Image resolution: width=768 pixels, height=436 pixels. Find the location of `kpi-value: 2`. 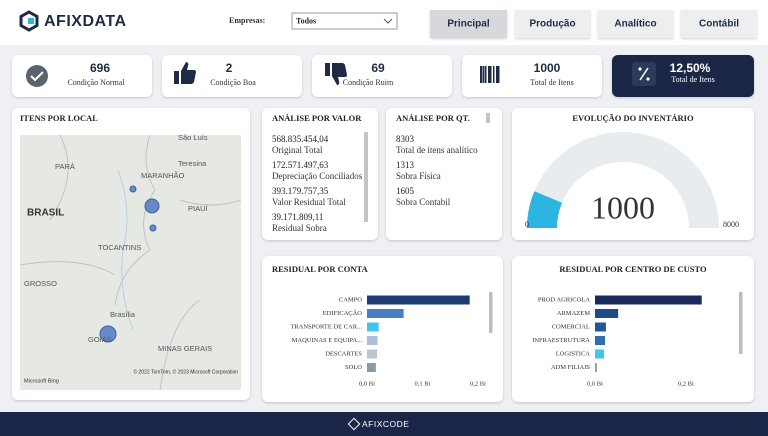

kpi-value: 2 is located at coordinates (229, 68).